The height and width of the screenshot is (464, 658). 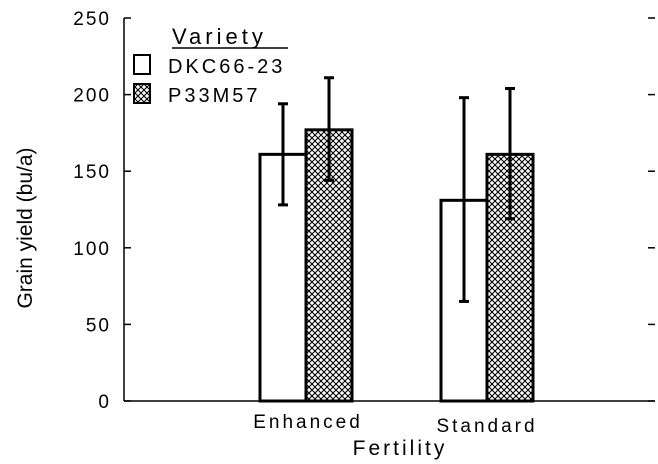 I want to click on y-tick-label: 250, so click(x=92, y=19).